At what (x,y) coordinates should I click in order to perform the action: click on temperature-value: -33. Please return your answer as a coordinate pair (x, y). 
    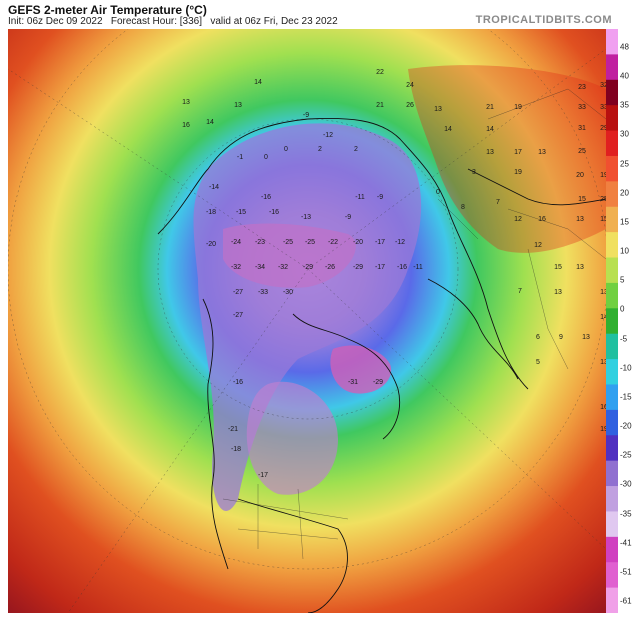
    Looking at the image, I should click on (263, 292).